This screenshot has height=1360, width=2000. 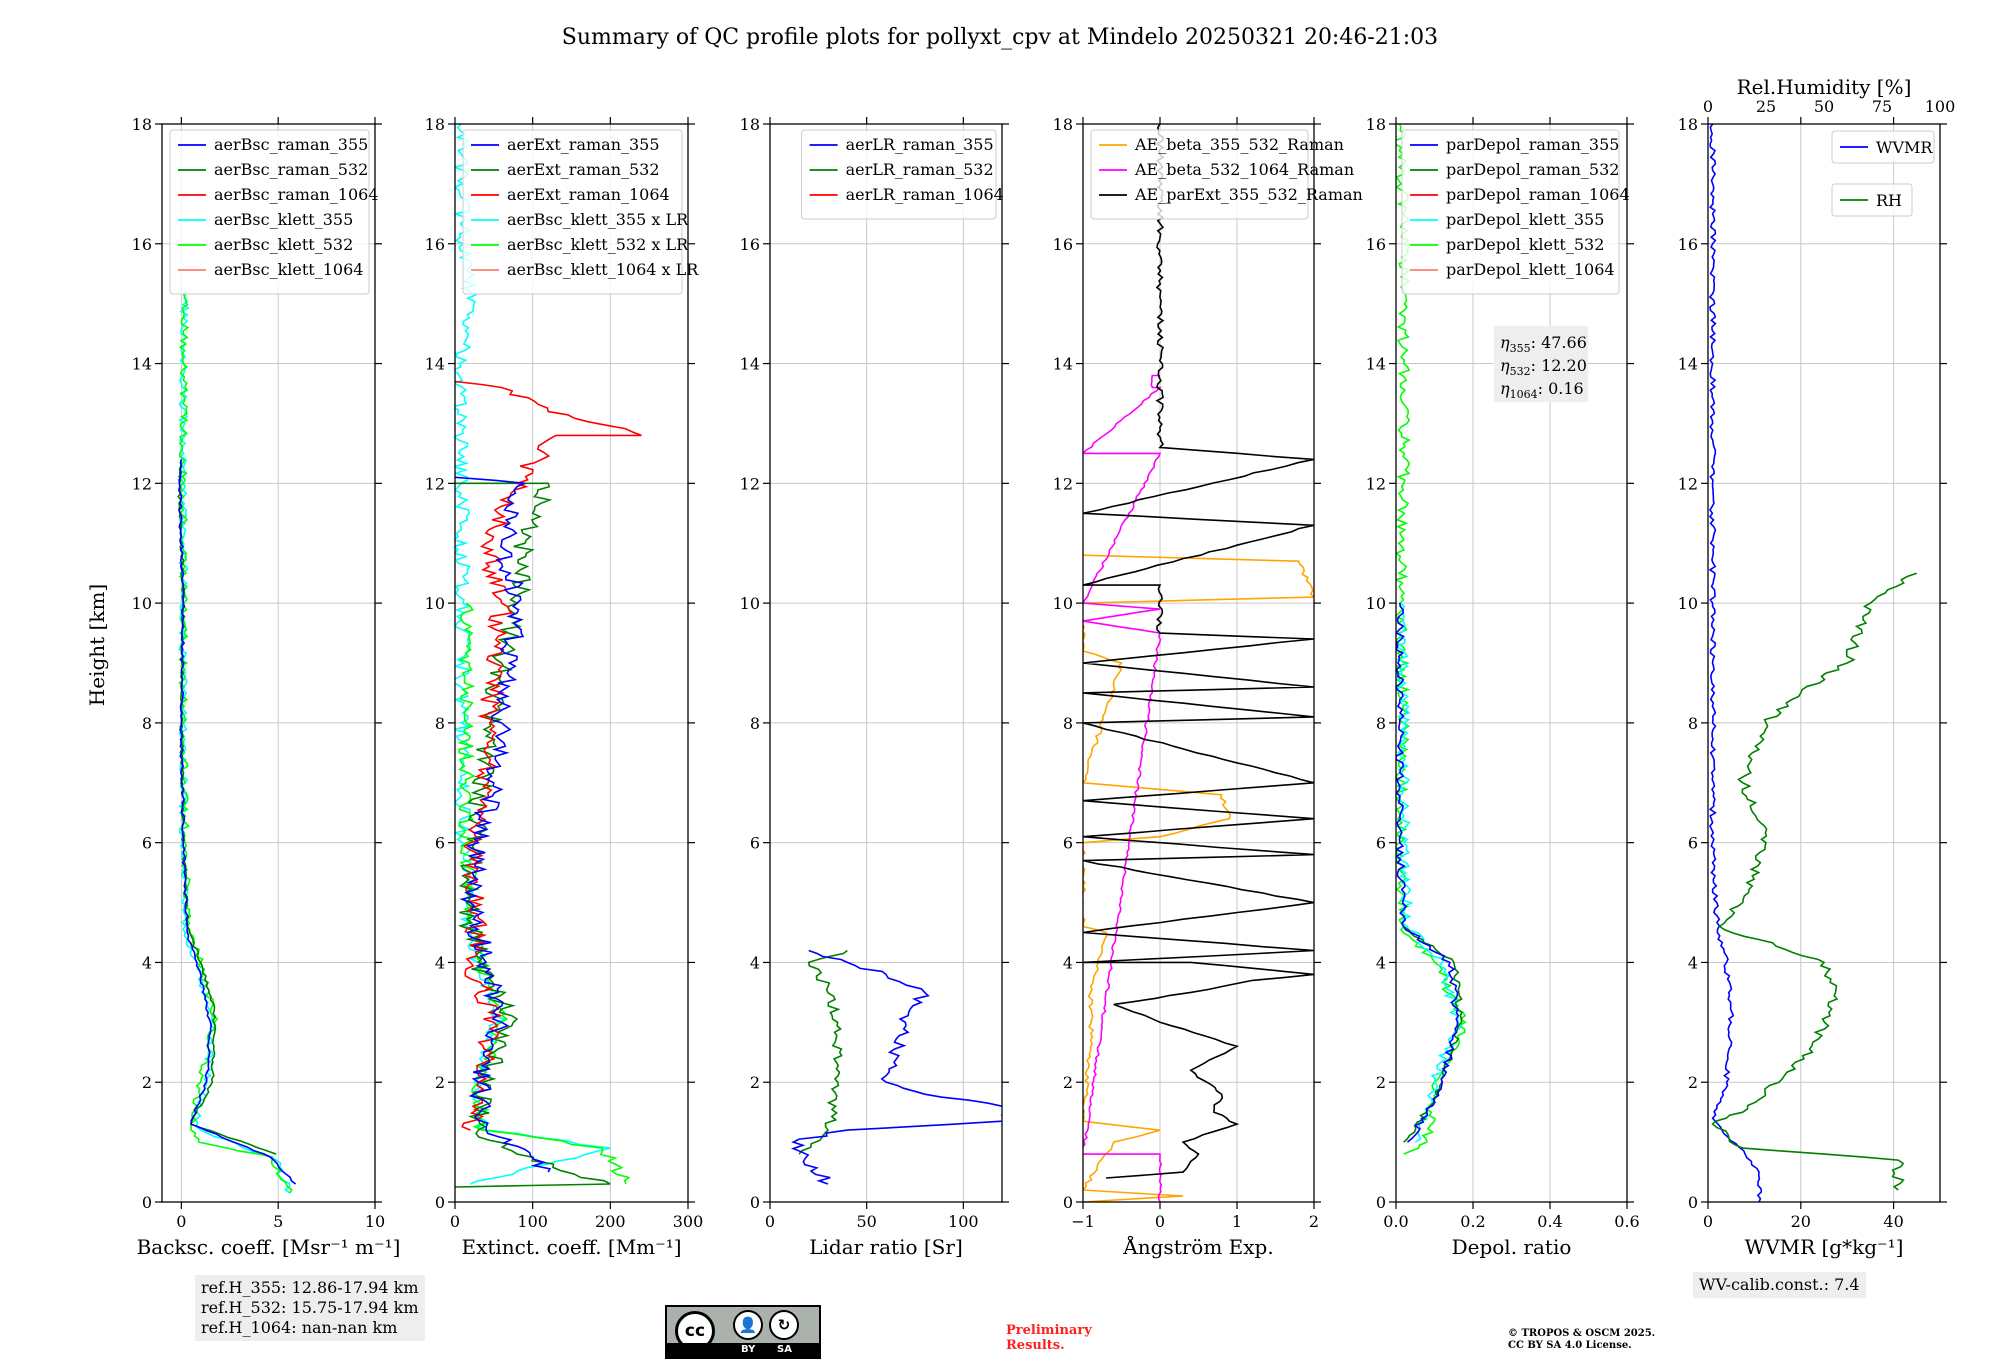 What do you see at coordinates (583, 169) in the screenshot?
I see `legend-label-aerExt_raman_532: aerExt_raman_532` at bounding box center [583, 169].